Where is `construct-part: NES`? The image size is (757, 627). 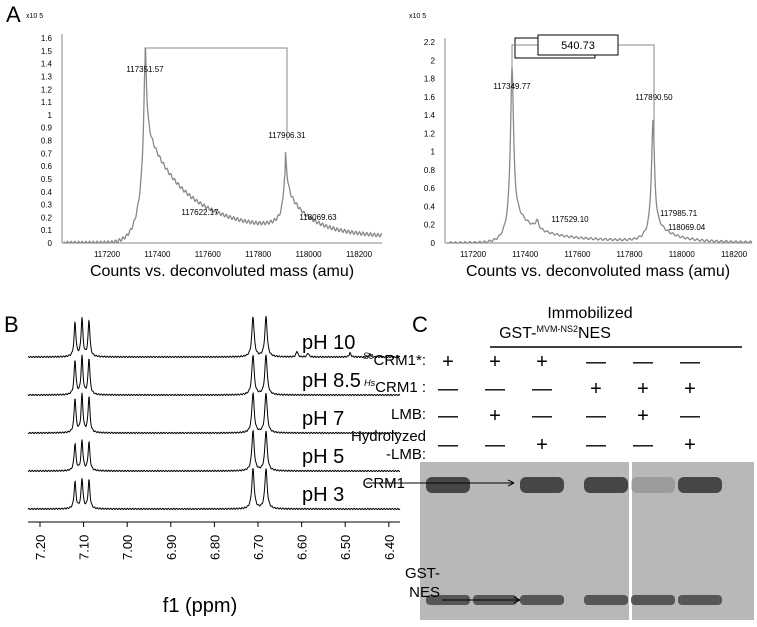
construct-part: NES is located at coordinates (594, 333).